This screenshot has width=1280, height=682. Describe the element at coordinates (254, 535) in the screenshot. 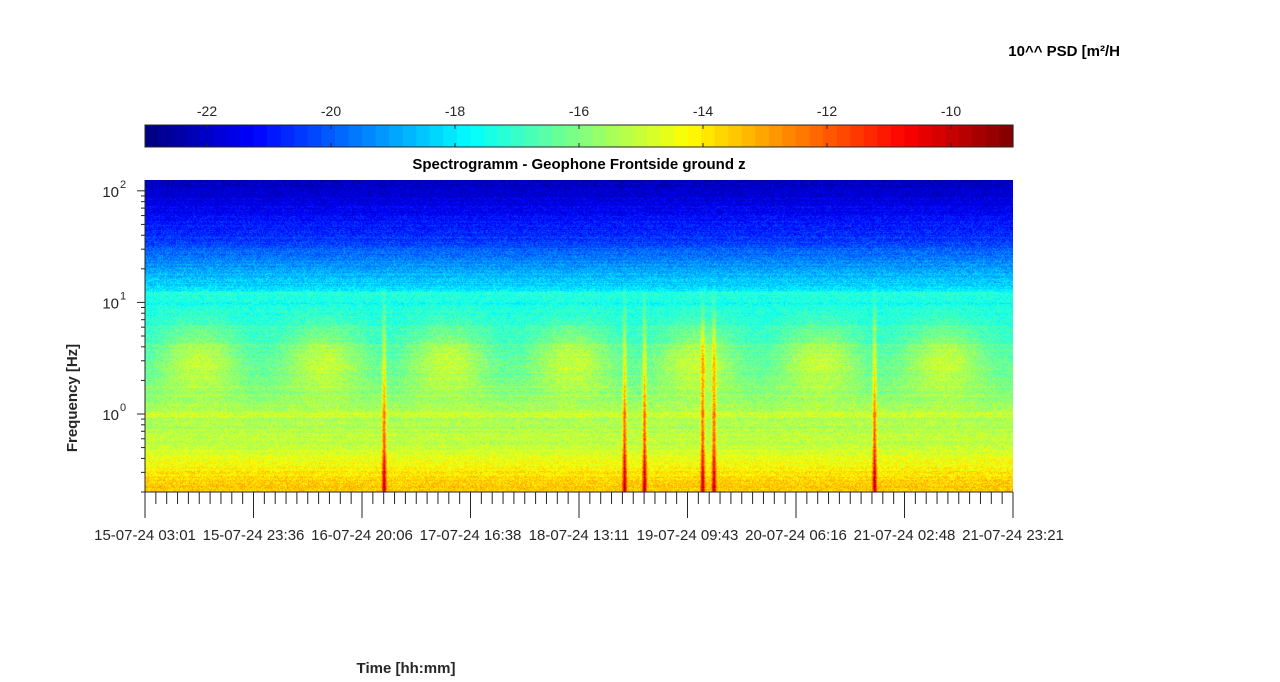

I see `x-tick-label: 15-07-24 23:36` at that location.